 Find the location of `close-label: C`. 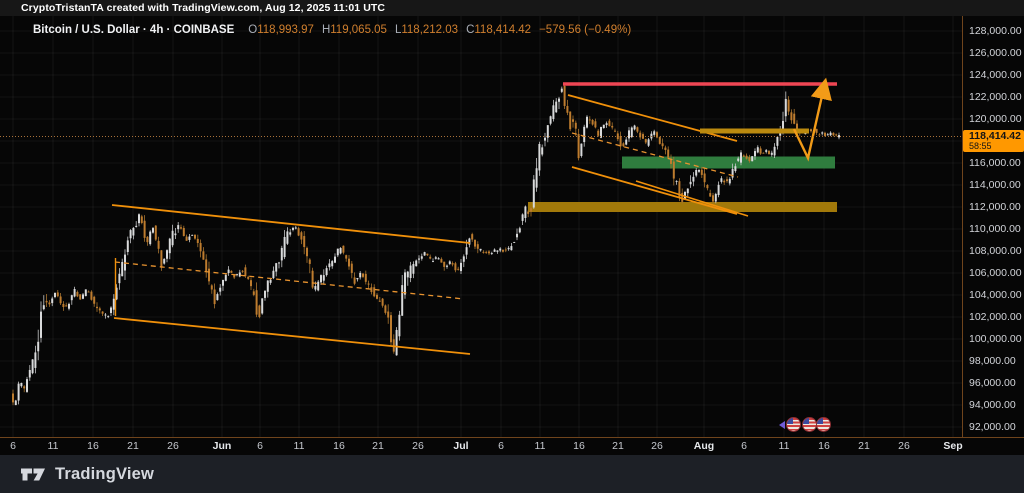

close-label: C is located at coordinates (470, 30).